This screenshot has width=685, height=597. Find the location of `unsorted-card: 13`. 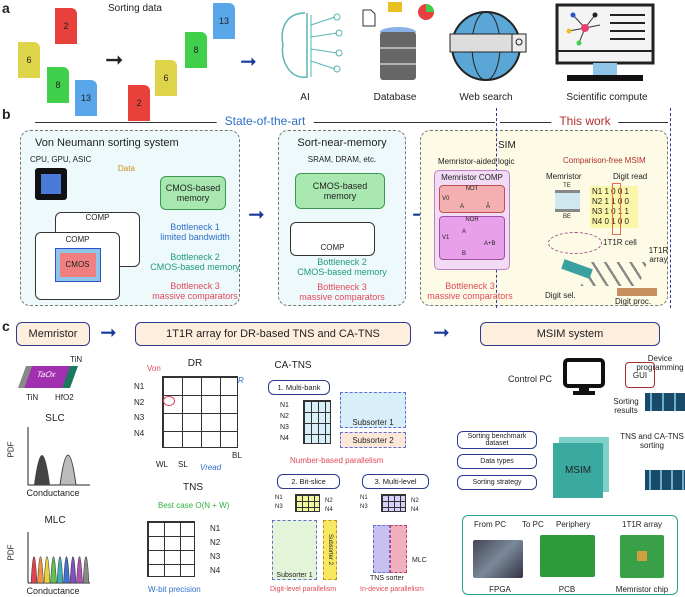

unsorted-card: 13 is located at coordinates (86, 98).